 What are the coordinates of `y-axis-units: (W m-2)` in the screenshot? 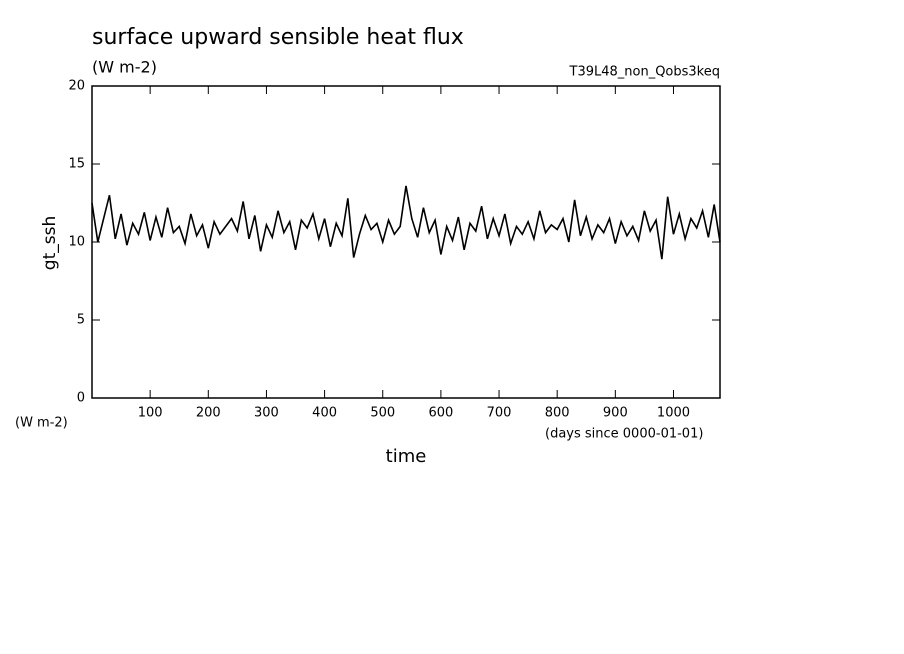 It's located at (41, 423).